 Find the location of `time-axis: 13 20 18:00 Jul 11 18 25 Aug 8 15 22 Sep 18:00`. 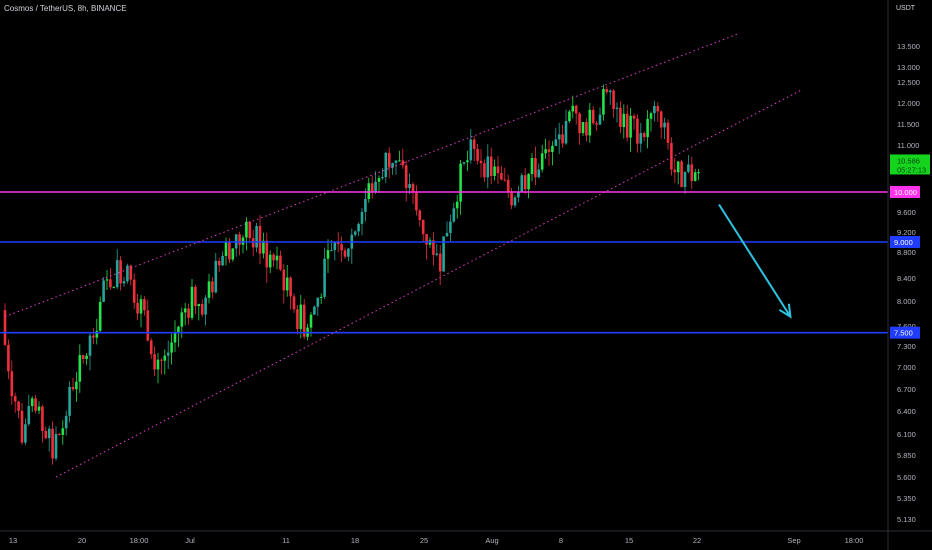

time-axis: 13 20 18:00 Jul 11 18 25 Aug 8 15 22 Sep 18:00 is located at coordinates (466, 537).